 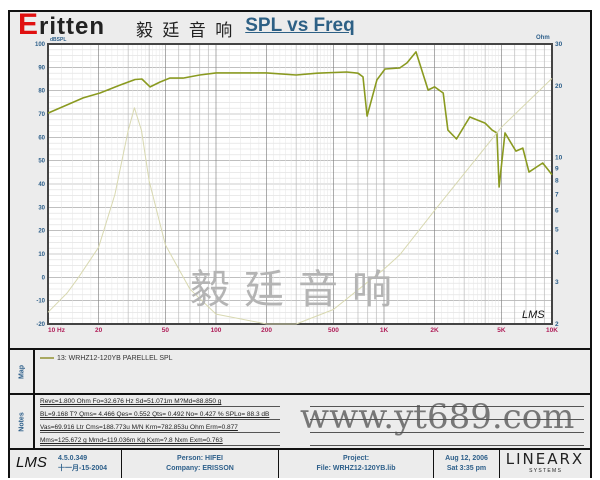 What do you see at coordinates (41, 138) in the screenshot?
I see `y-tick-label: 60` at bounding box center [41, 138].